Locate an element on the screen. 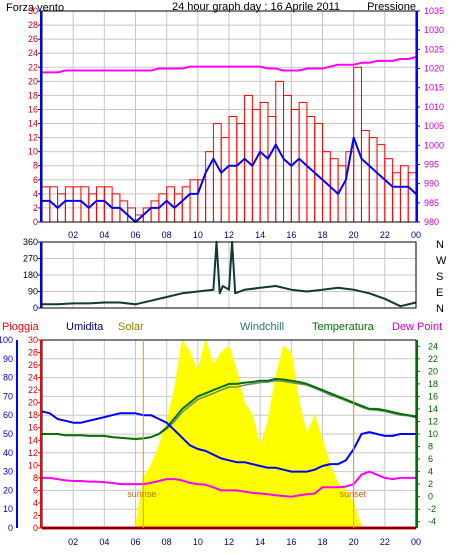 This screenshot has width=468, height=555. direction-line is located at coordinates (229, 274).